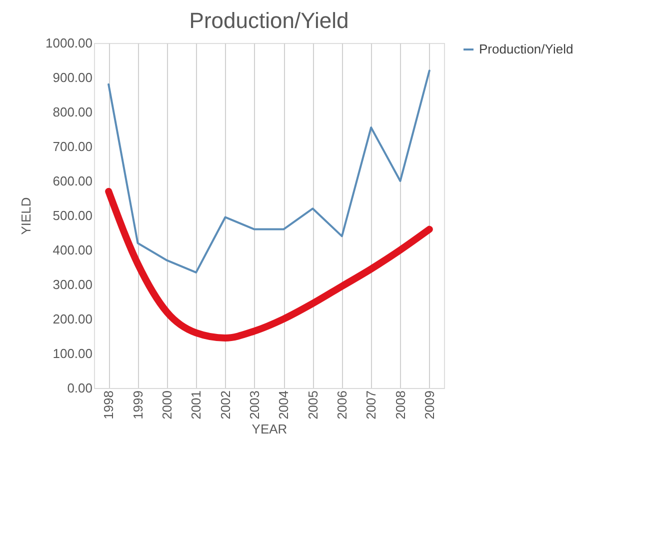 The height and width of the screenshot is (548, 672). What do you see at coordinates (196, 405) in the screenshot?
I see `x-tick-label: 2001` at bounding box center [196, 405].